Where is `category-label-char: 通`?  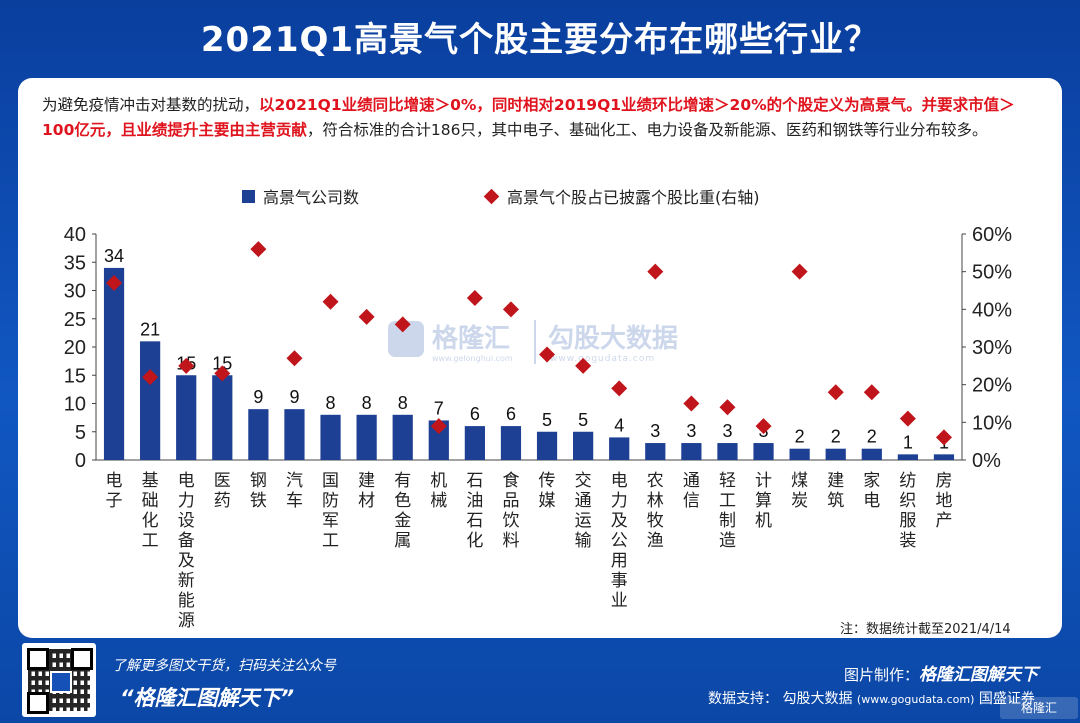 category-label-char: 通 is located at coordinates (691, 481).